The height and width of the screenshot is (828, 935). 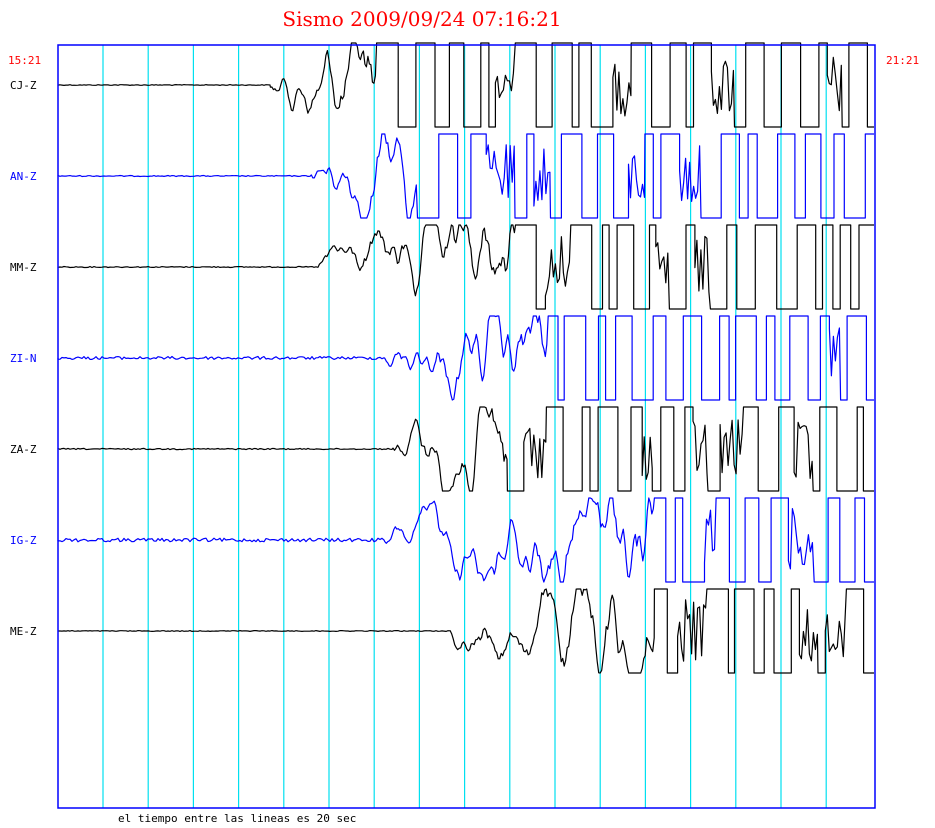 I want to click on trace-zi-n, so click(x=465, y=358).